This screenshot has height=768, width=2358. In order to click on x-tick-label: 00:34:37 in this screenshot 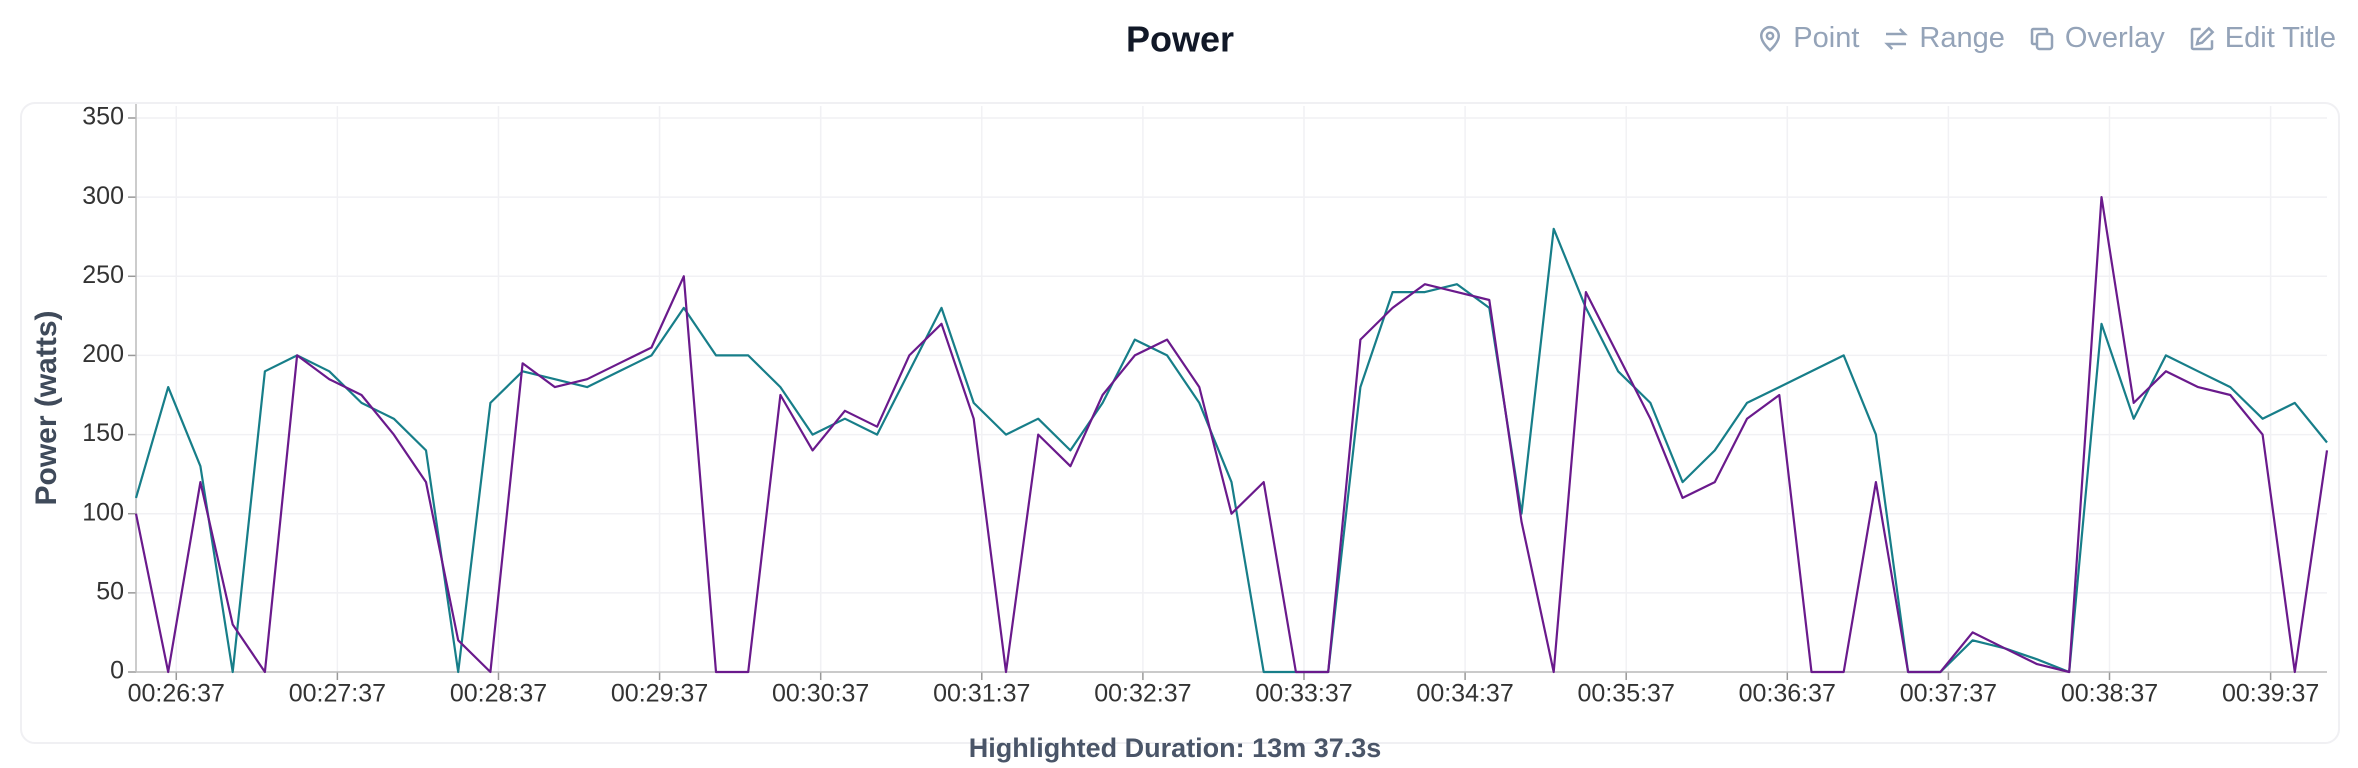, I will do `click(1464, 694)`.